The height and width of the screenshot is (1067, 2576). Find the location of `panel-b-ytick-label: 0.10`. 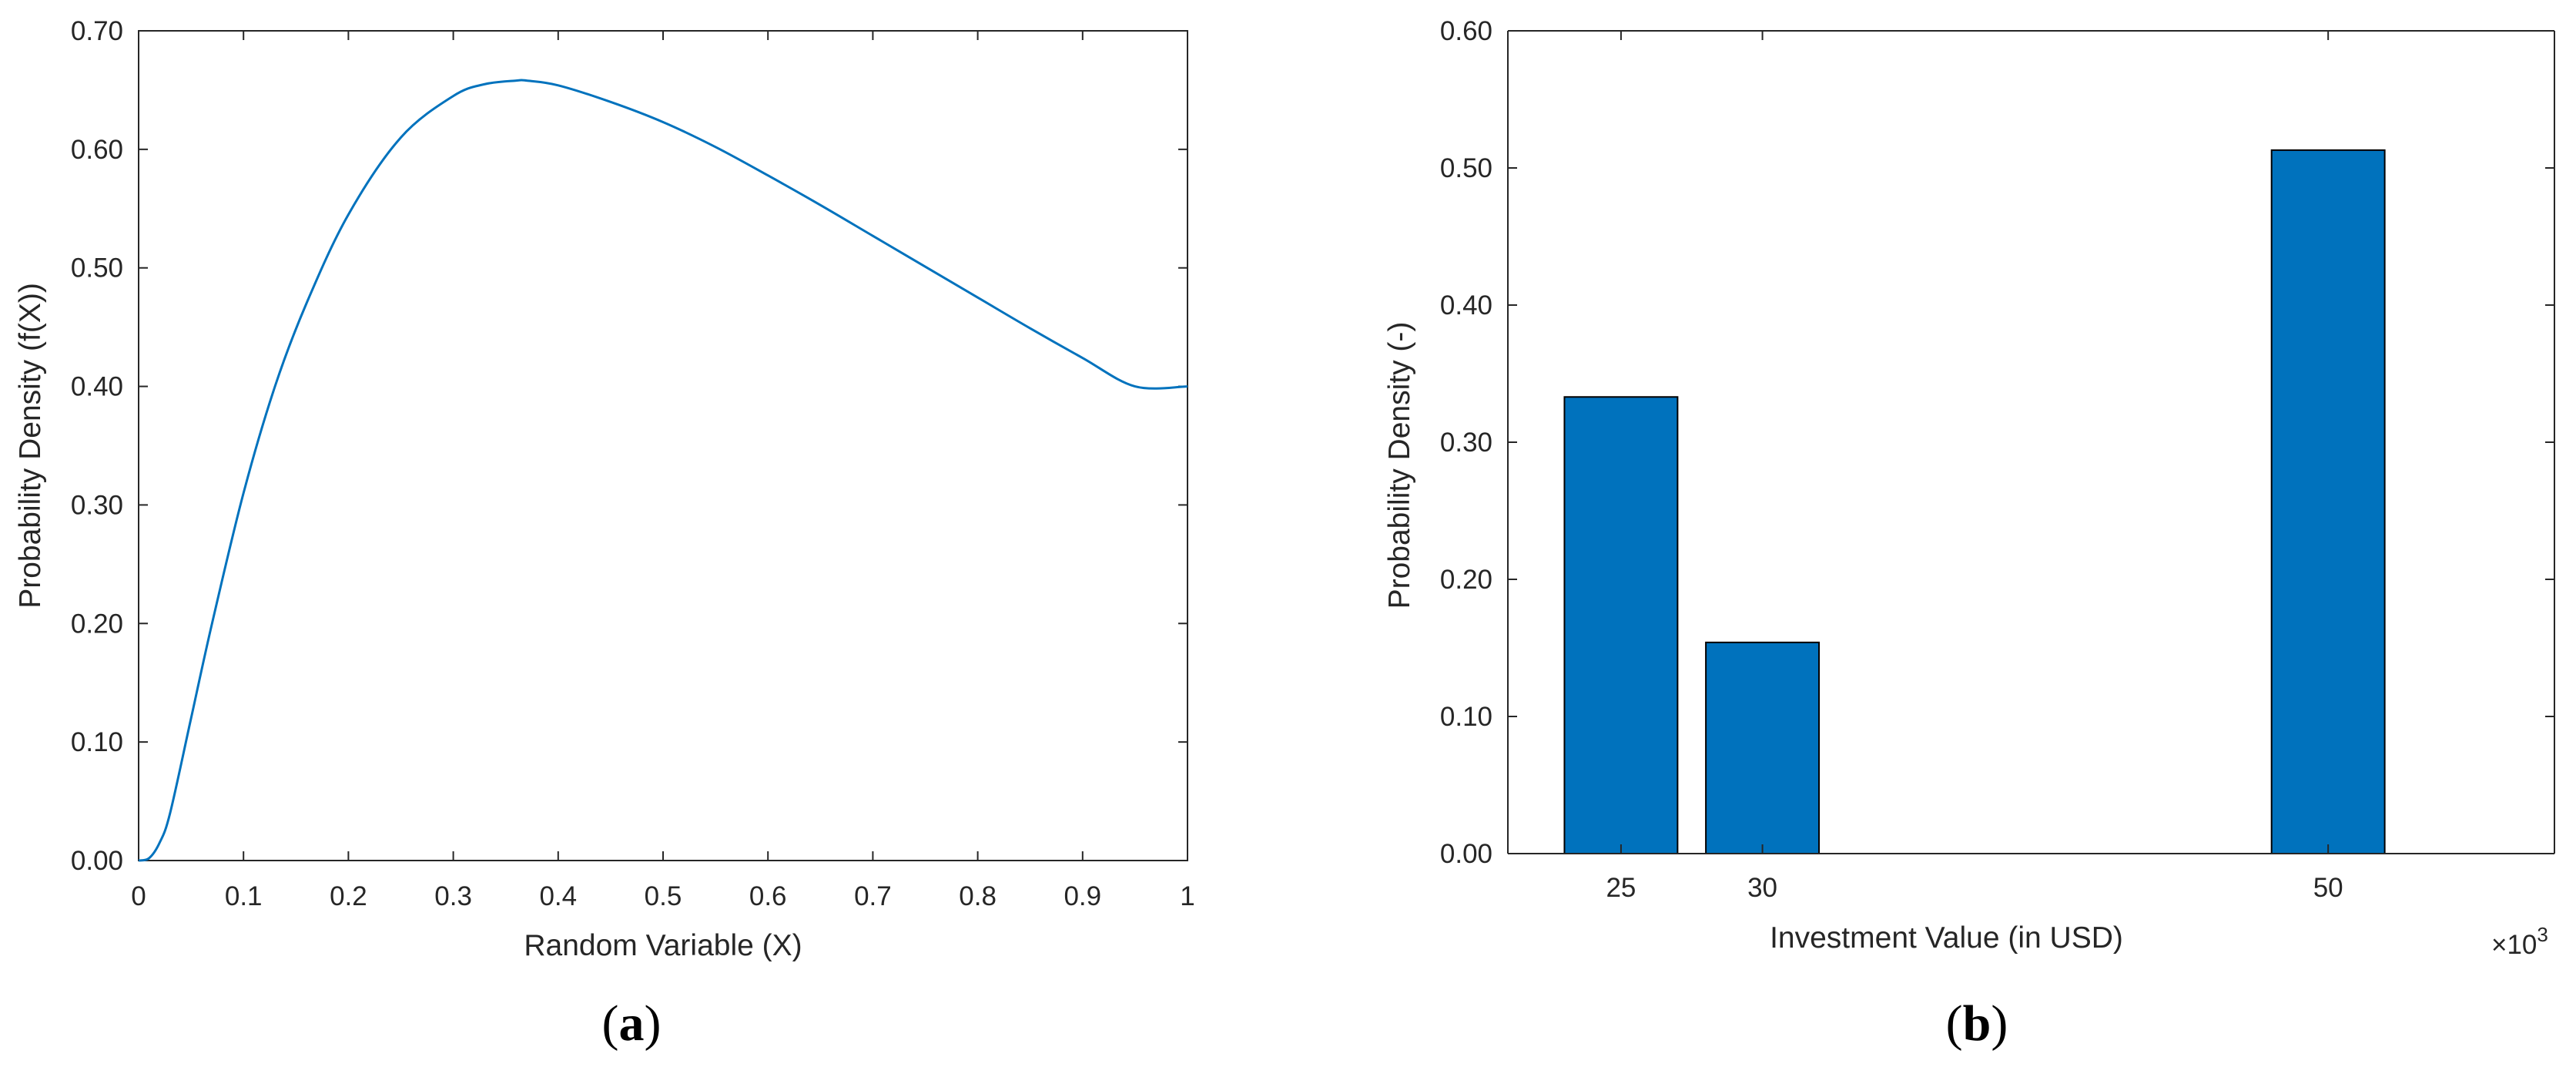

panel-b-ytick-label: 0.10 is located at coordinates (1466, 717).